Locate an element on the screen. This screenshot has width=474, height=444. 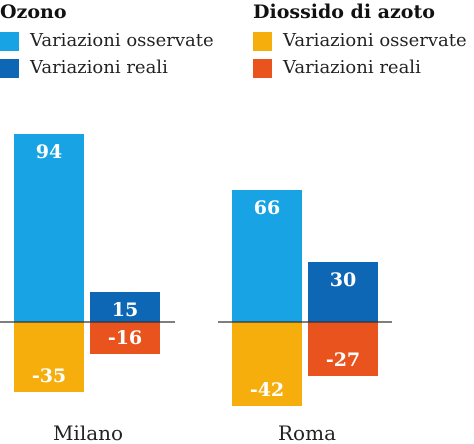
bar-milano-s1 is located at coordinates (125, 307).